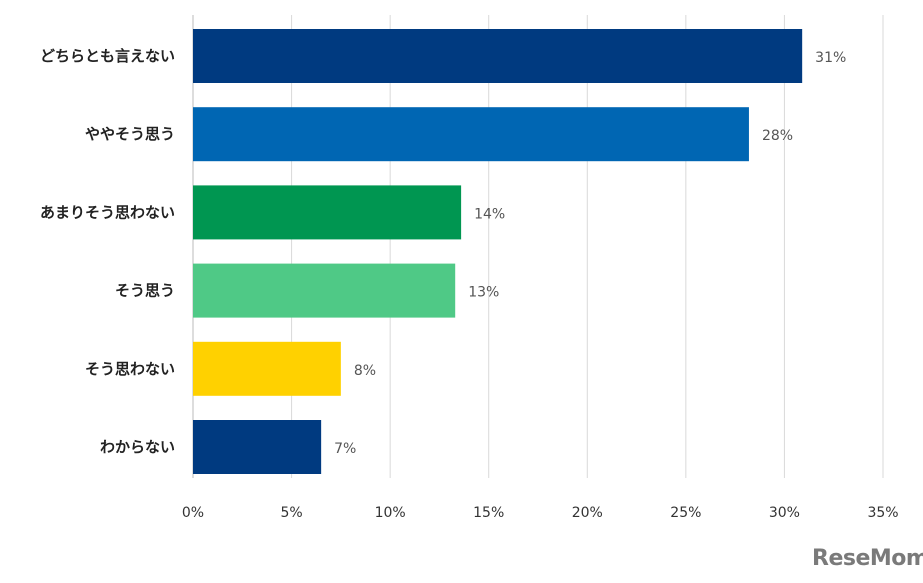 This screenshot has width=923, height=583. I want to click on resemom-logo: ReseMom, so click(867, 558).